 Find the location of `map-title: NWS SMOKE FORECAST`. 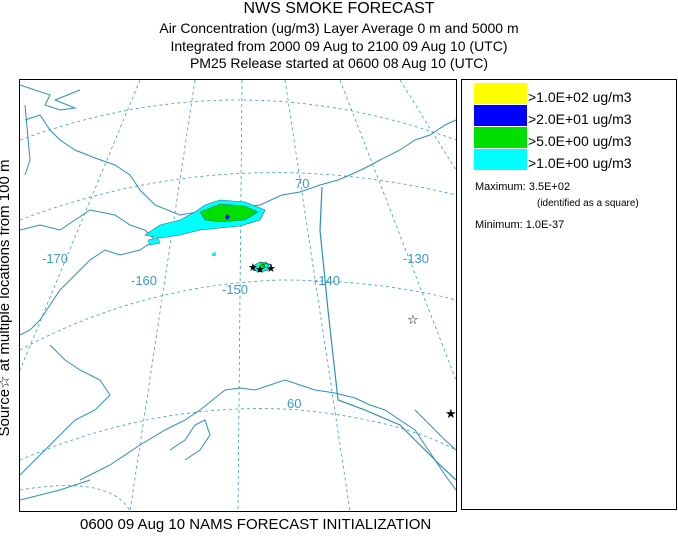

map-title: NWS SMOKE FORECAST is located at coordinates (339, 8).